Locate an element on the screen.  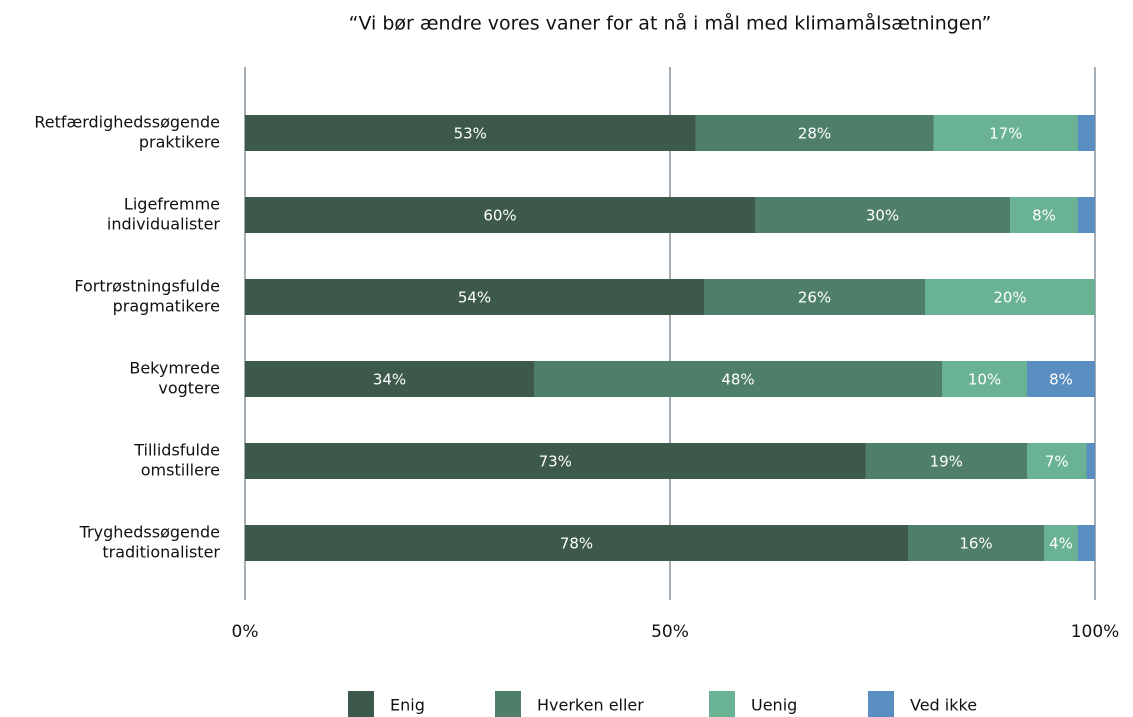
y-tick-label: individualister is located at coordinates (164, 224).